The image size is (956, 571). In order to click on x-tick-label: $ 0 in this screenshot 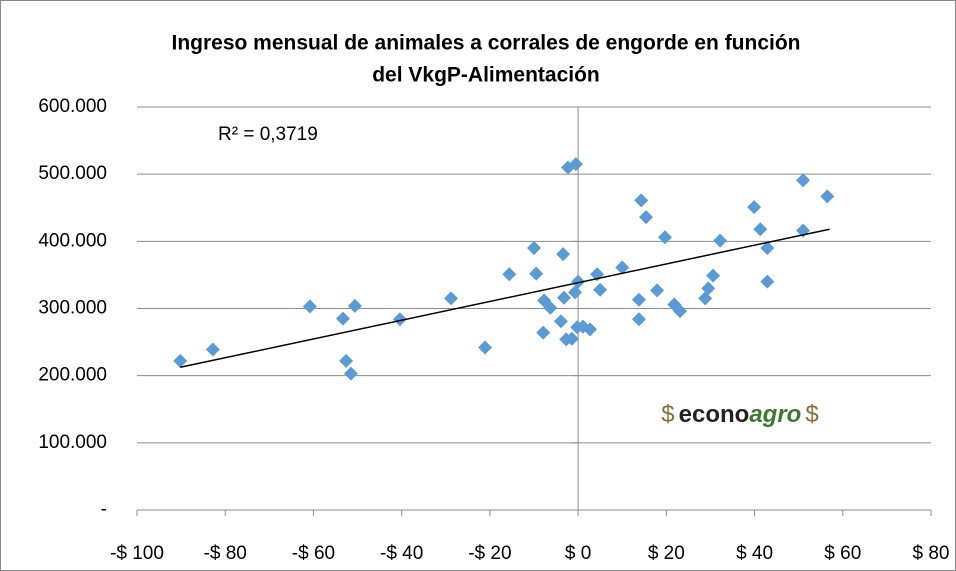, I will do `click(578, 553)`.